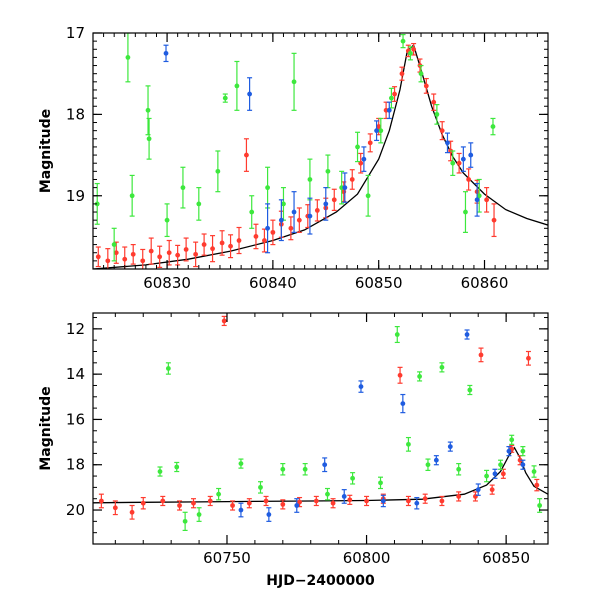 The image size is (600, 605). What do you see at coordinates (167, 283) in the screenshot?
I see `x-tick-label: 60830` at bounding box center [167, 283].